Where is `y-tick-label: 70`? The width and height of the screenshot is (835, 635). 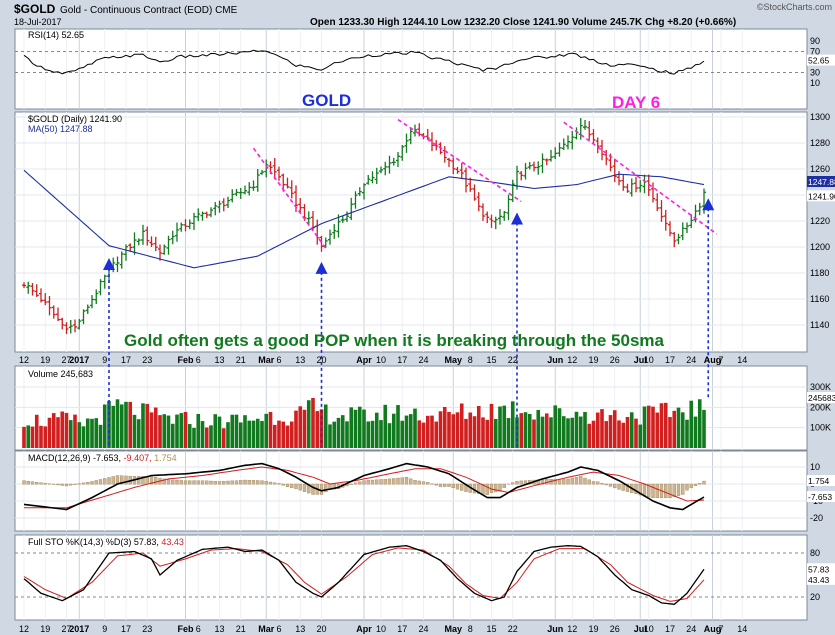 y-tick-label: 70 is located at coordinates (815, 52).